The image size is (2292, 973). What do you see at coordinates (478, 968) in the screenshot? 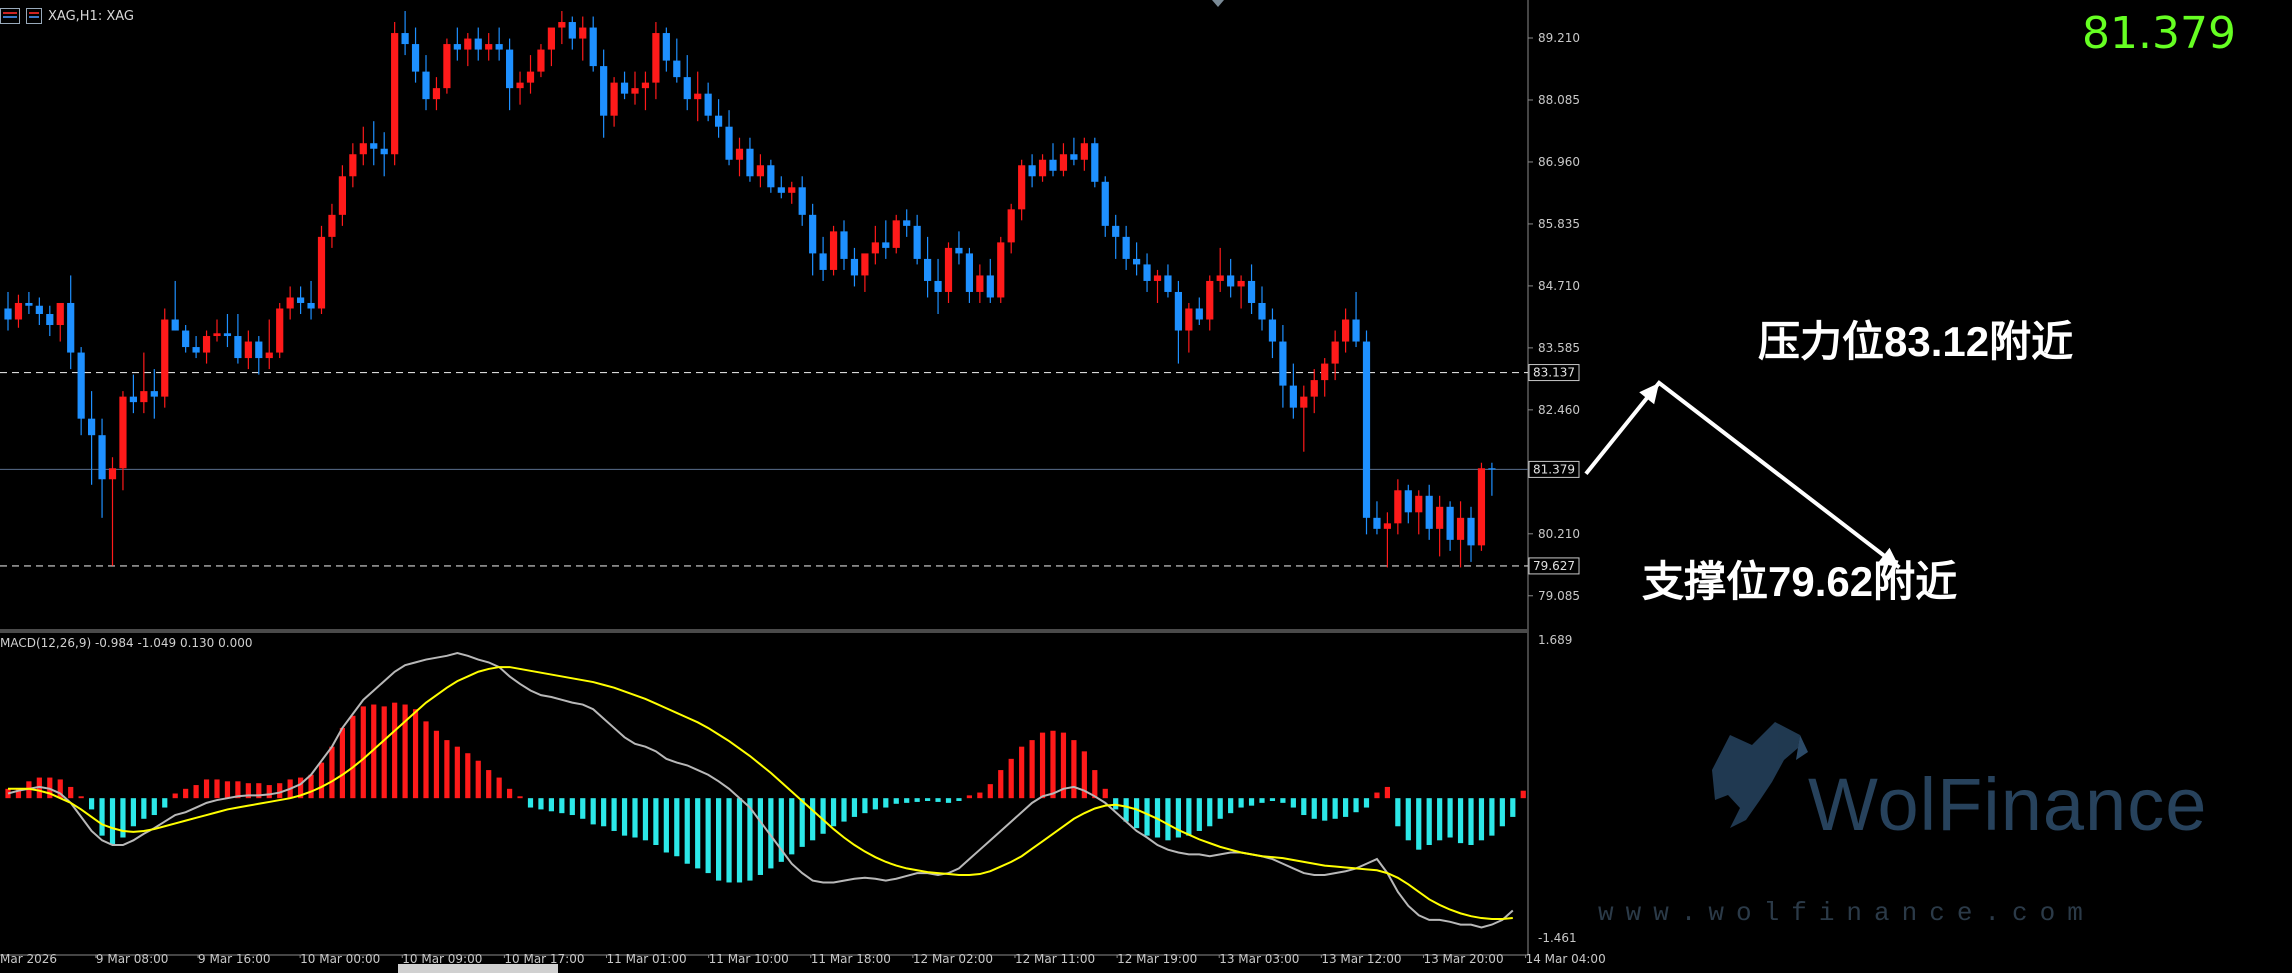
I see `time-scroll-indicator` at bounding box center [478, 968].